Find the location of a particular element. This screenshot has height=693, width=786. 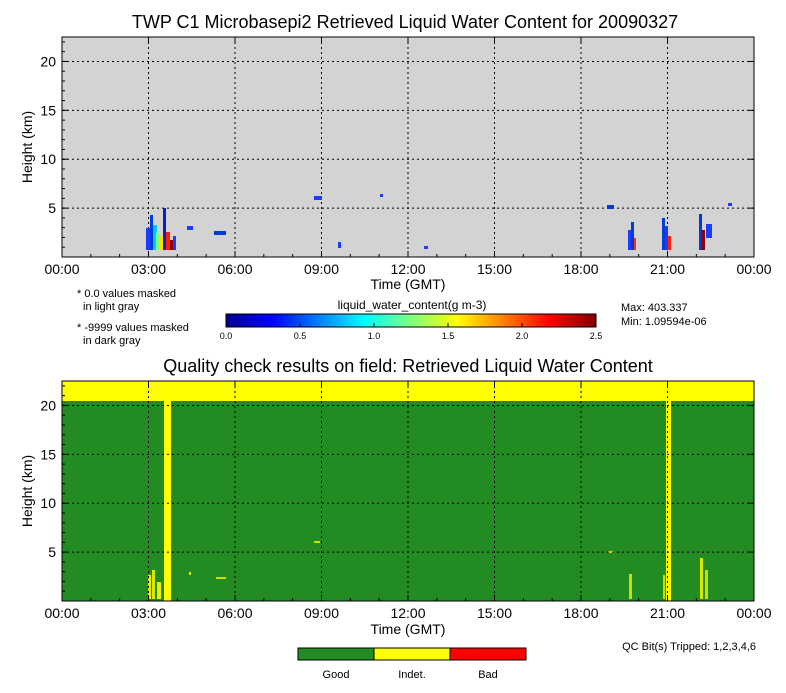

colorbar-tick-label: 0.5 is located at coordinates (300, 336).